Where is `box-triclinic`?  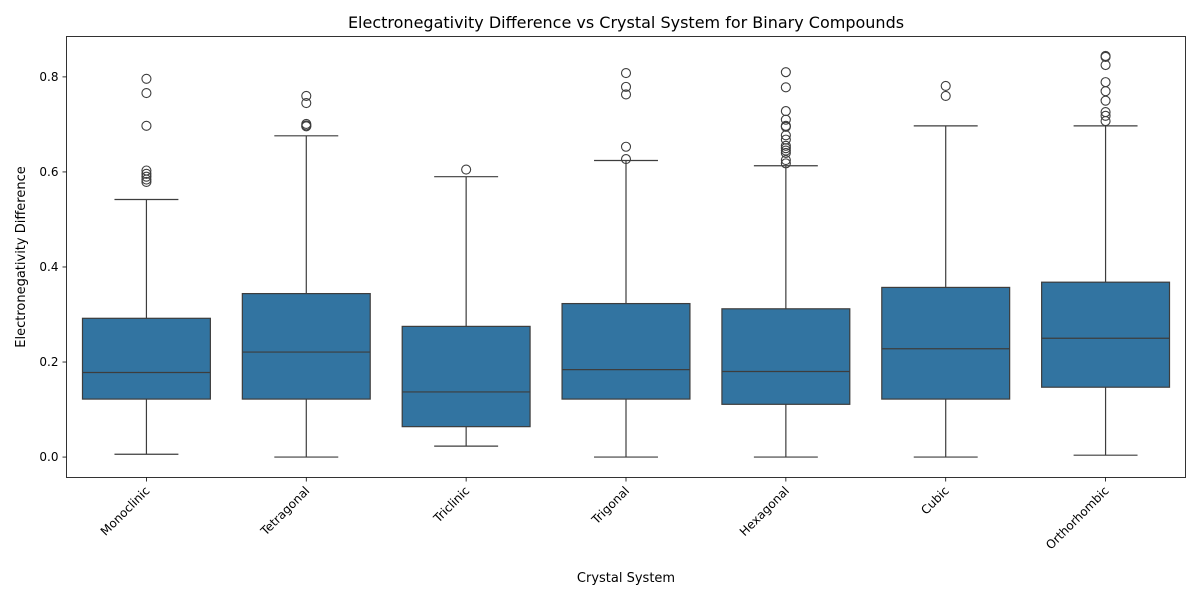 box-triclinic is located at coordinates (466, 305).